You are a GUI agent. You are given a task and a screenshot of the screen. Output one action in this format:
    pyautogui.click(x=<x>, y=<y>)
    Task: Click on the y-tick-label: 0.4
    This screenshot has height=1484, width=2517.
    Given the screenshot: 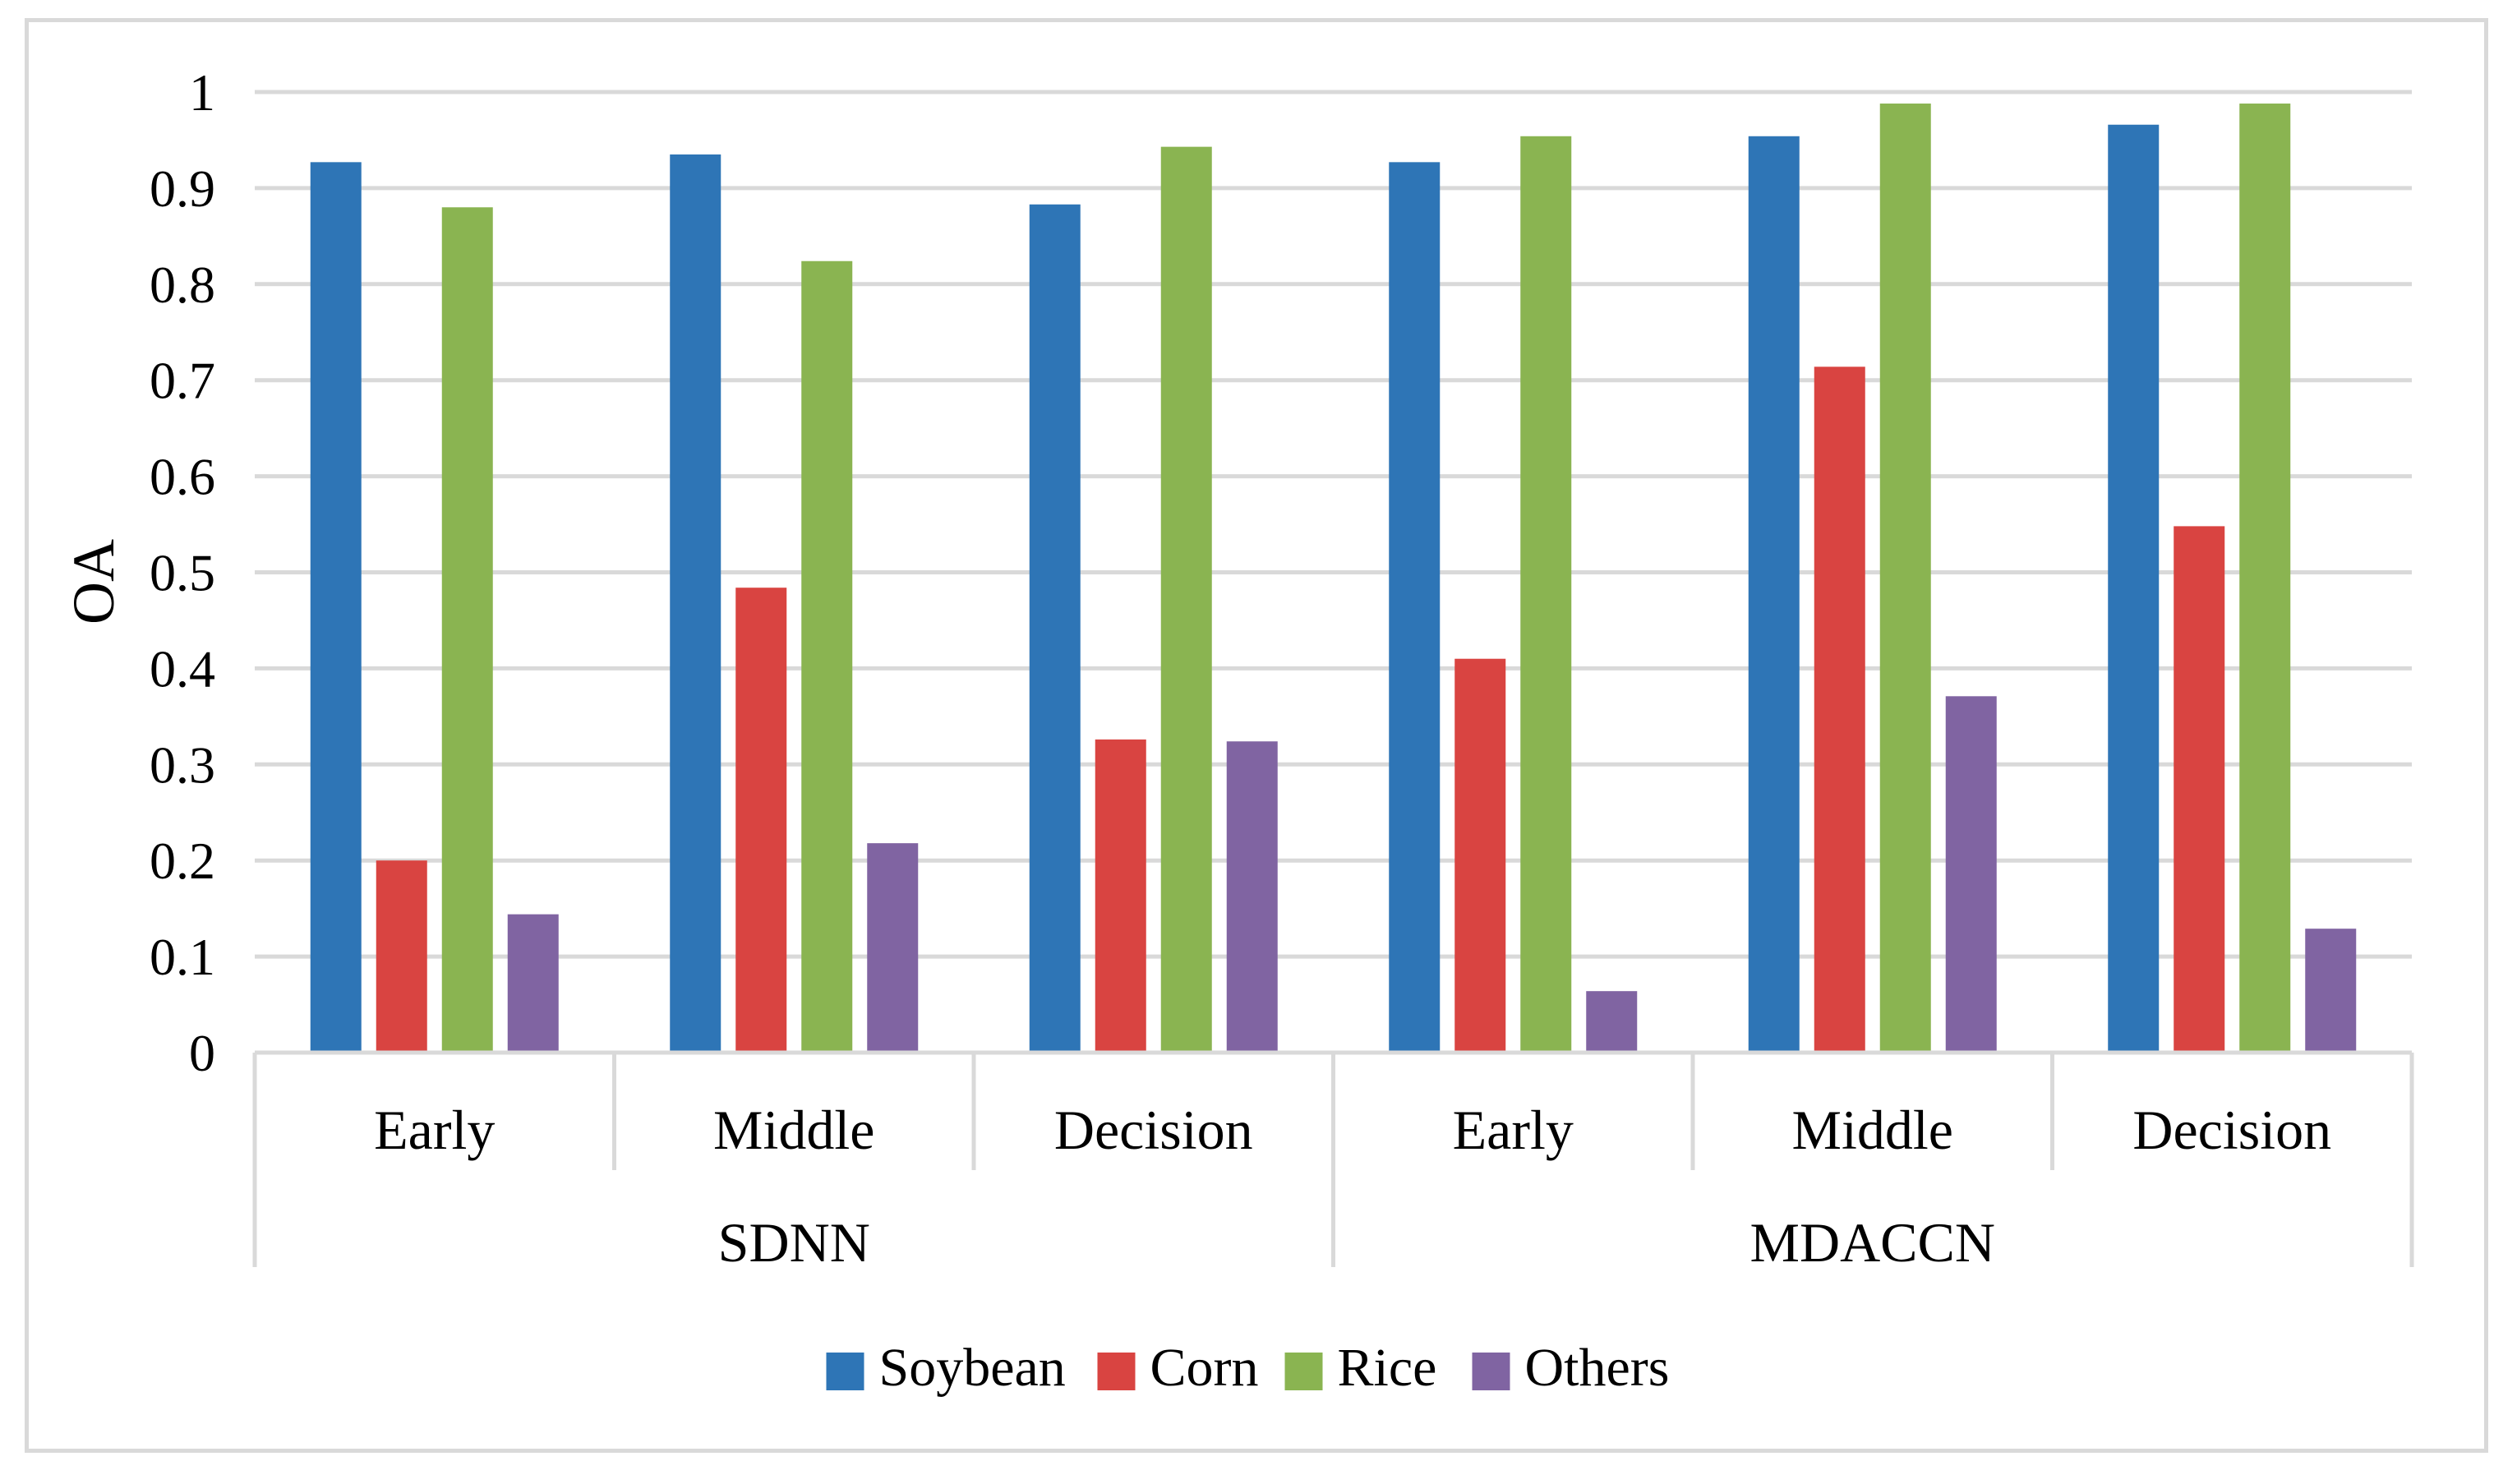 What is the action you would take?
    pyautogui.click(x=182, y=668)
    